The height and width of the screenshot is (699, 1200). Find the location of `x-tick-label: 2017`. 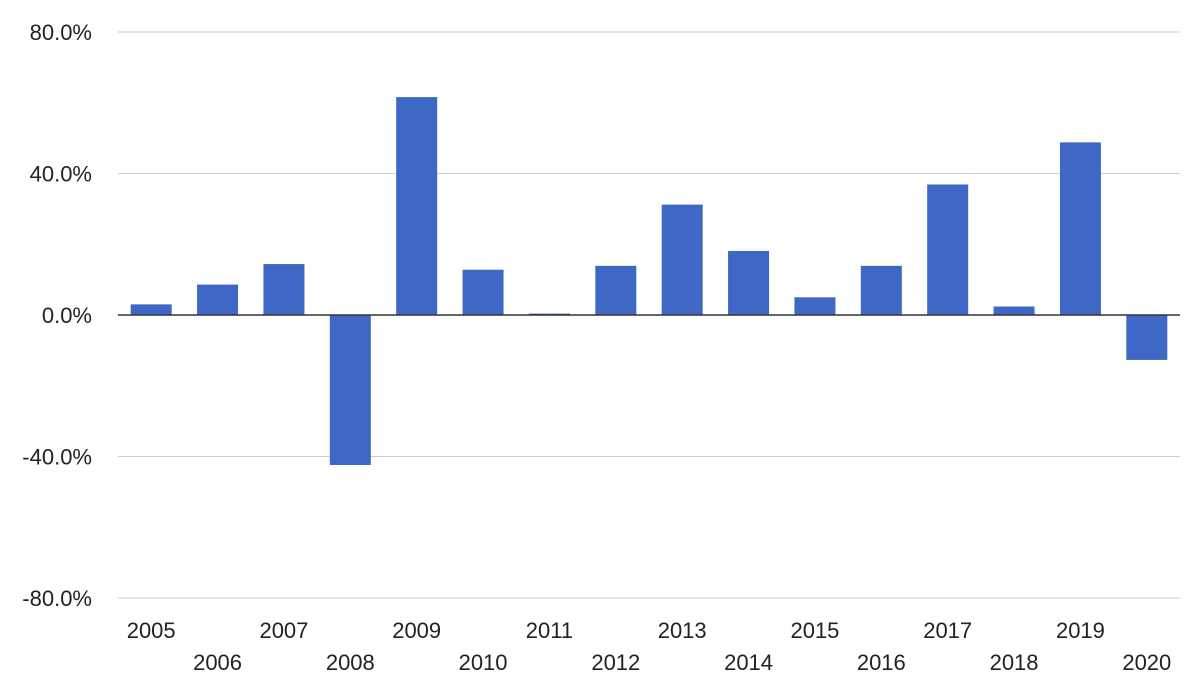

x-tick-label: 2017 is located at coordinates (947, 630).